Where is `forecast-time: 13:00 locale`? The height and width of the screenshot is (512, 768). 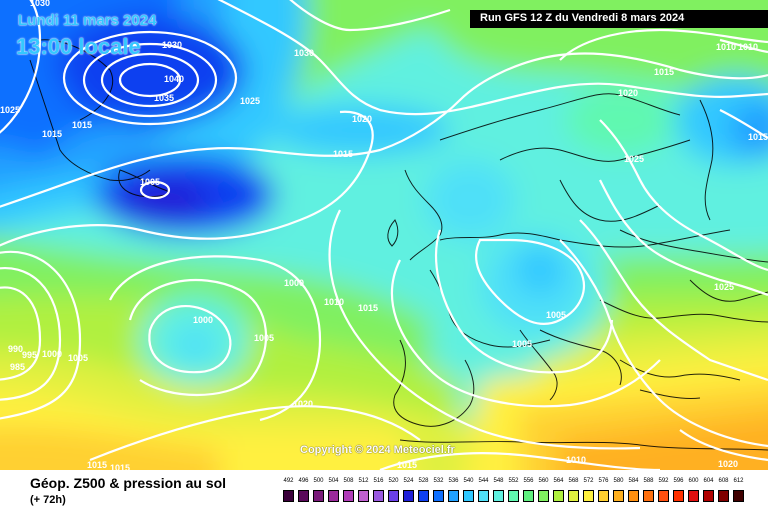
forecast-time: 13:00 locale is located at coordinates (78, 46).